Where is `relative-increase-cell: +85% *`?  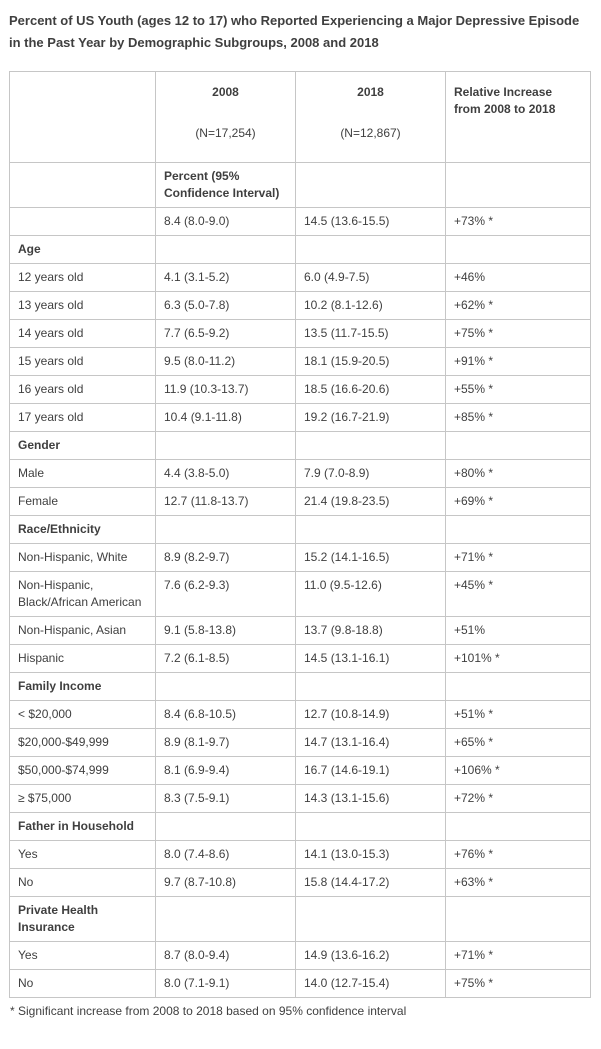 relative-increase-cell: +85% * is located at coordinates (518, 417).